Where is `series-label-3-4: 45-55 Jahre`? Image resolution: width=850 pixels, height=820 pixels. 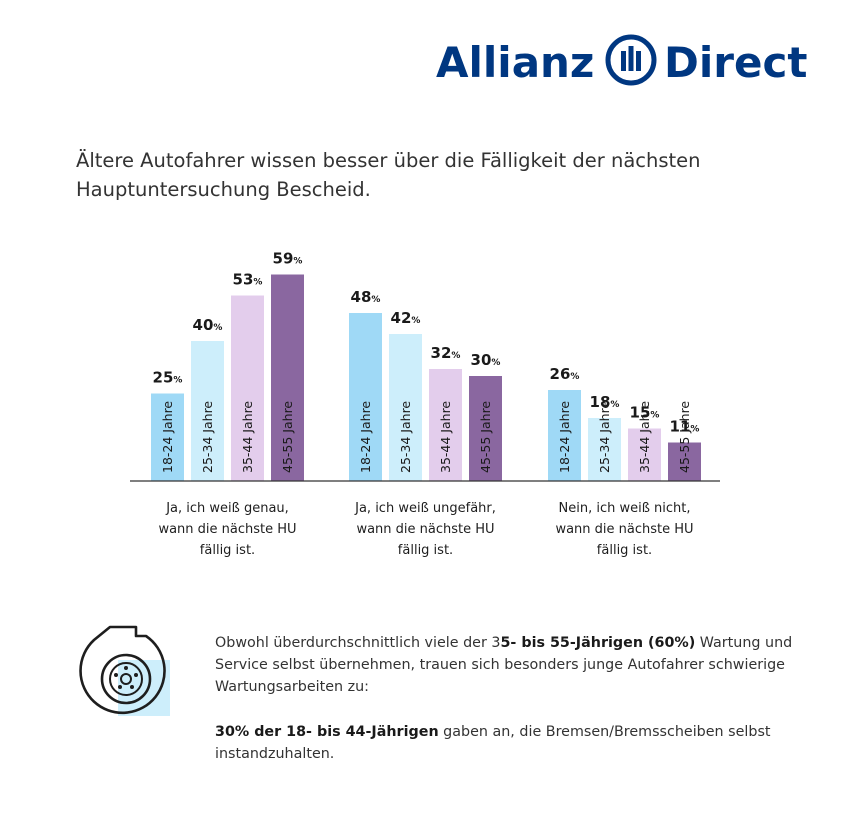 series-label-3-4: 45-55 Jahre is located at coordinates (684, 437).